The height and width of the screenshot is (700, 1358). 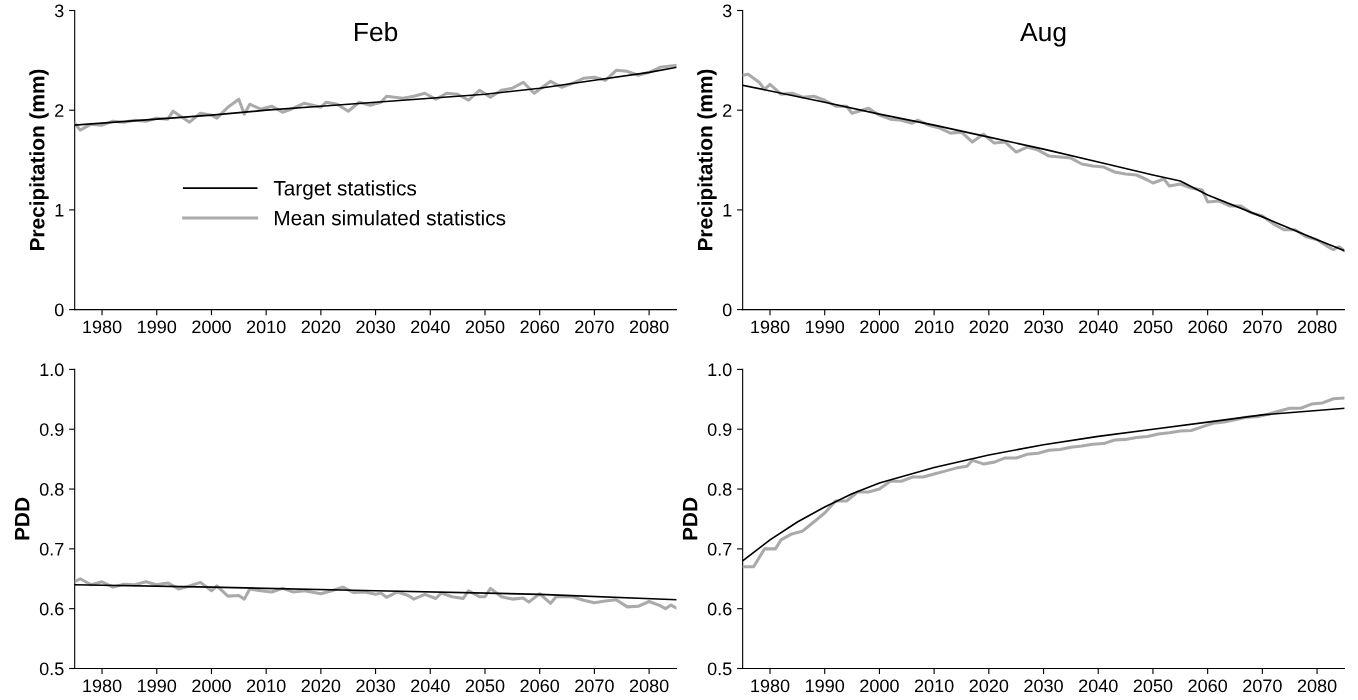 What do you see at coordinates (376, 31) in the screenshot?
I see `chart-title: Feb` at bounding box center [376, 31].